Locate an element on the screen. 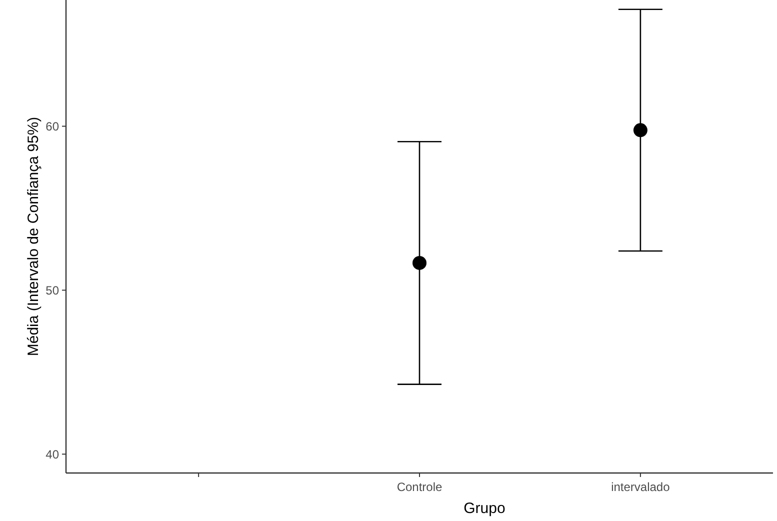 This screenshot has height=521, width=777. y-tick-label: 50 is located at coordinates (53, 290).